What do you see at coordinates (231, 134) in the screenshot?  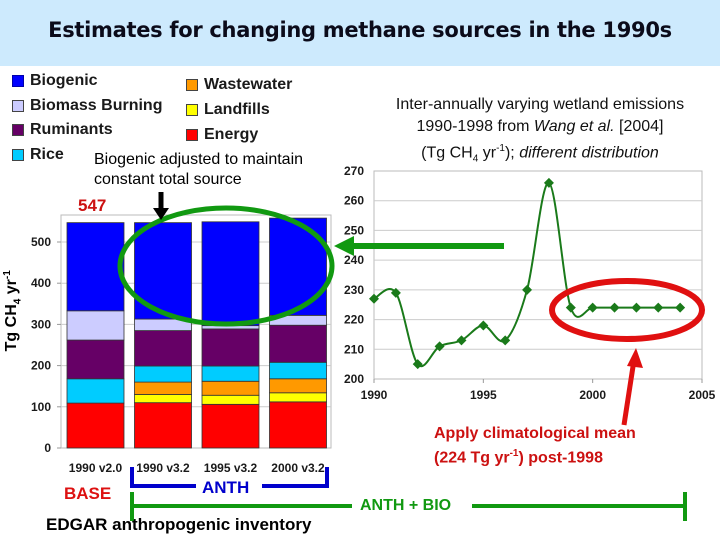 I see `legend-label: Energy` at bounding box center [231, 134].